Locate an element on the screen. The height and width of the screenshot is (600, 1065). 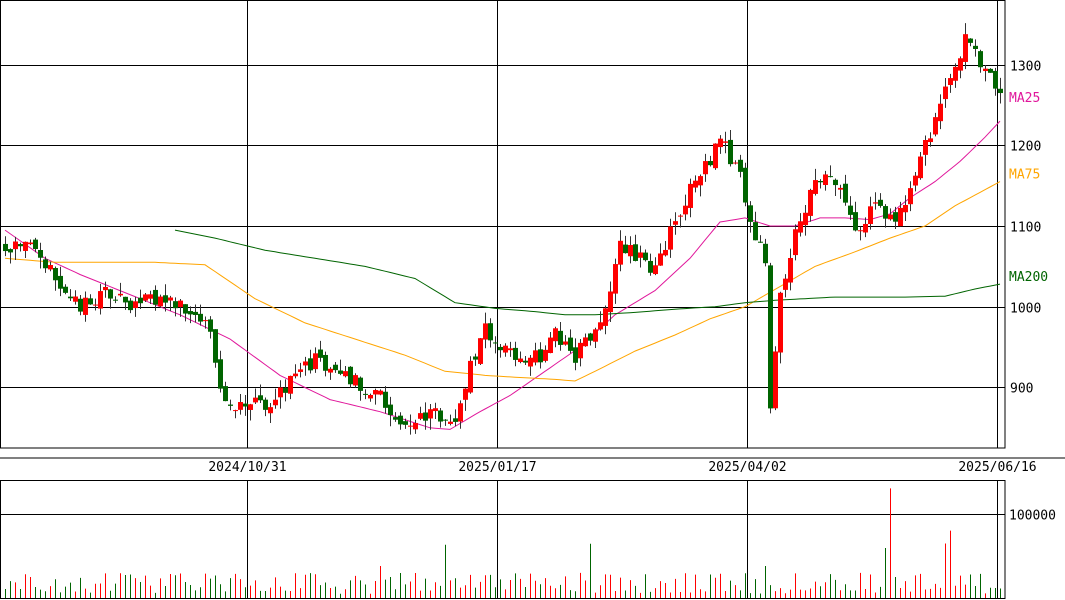
ma-label-ma75: MA75 is located at coordinates (1024, 175).